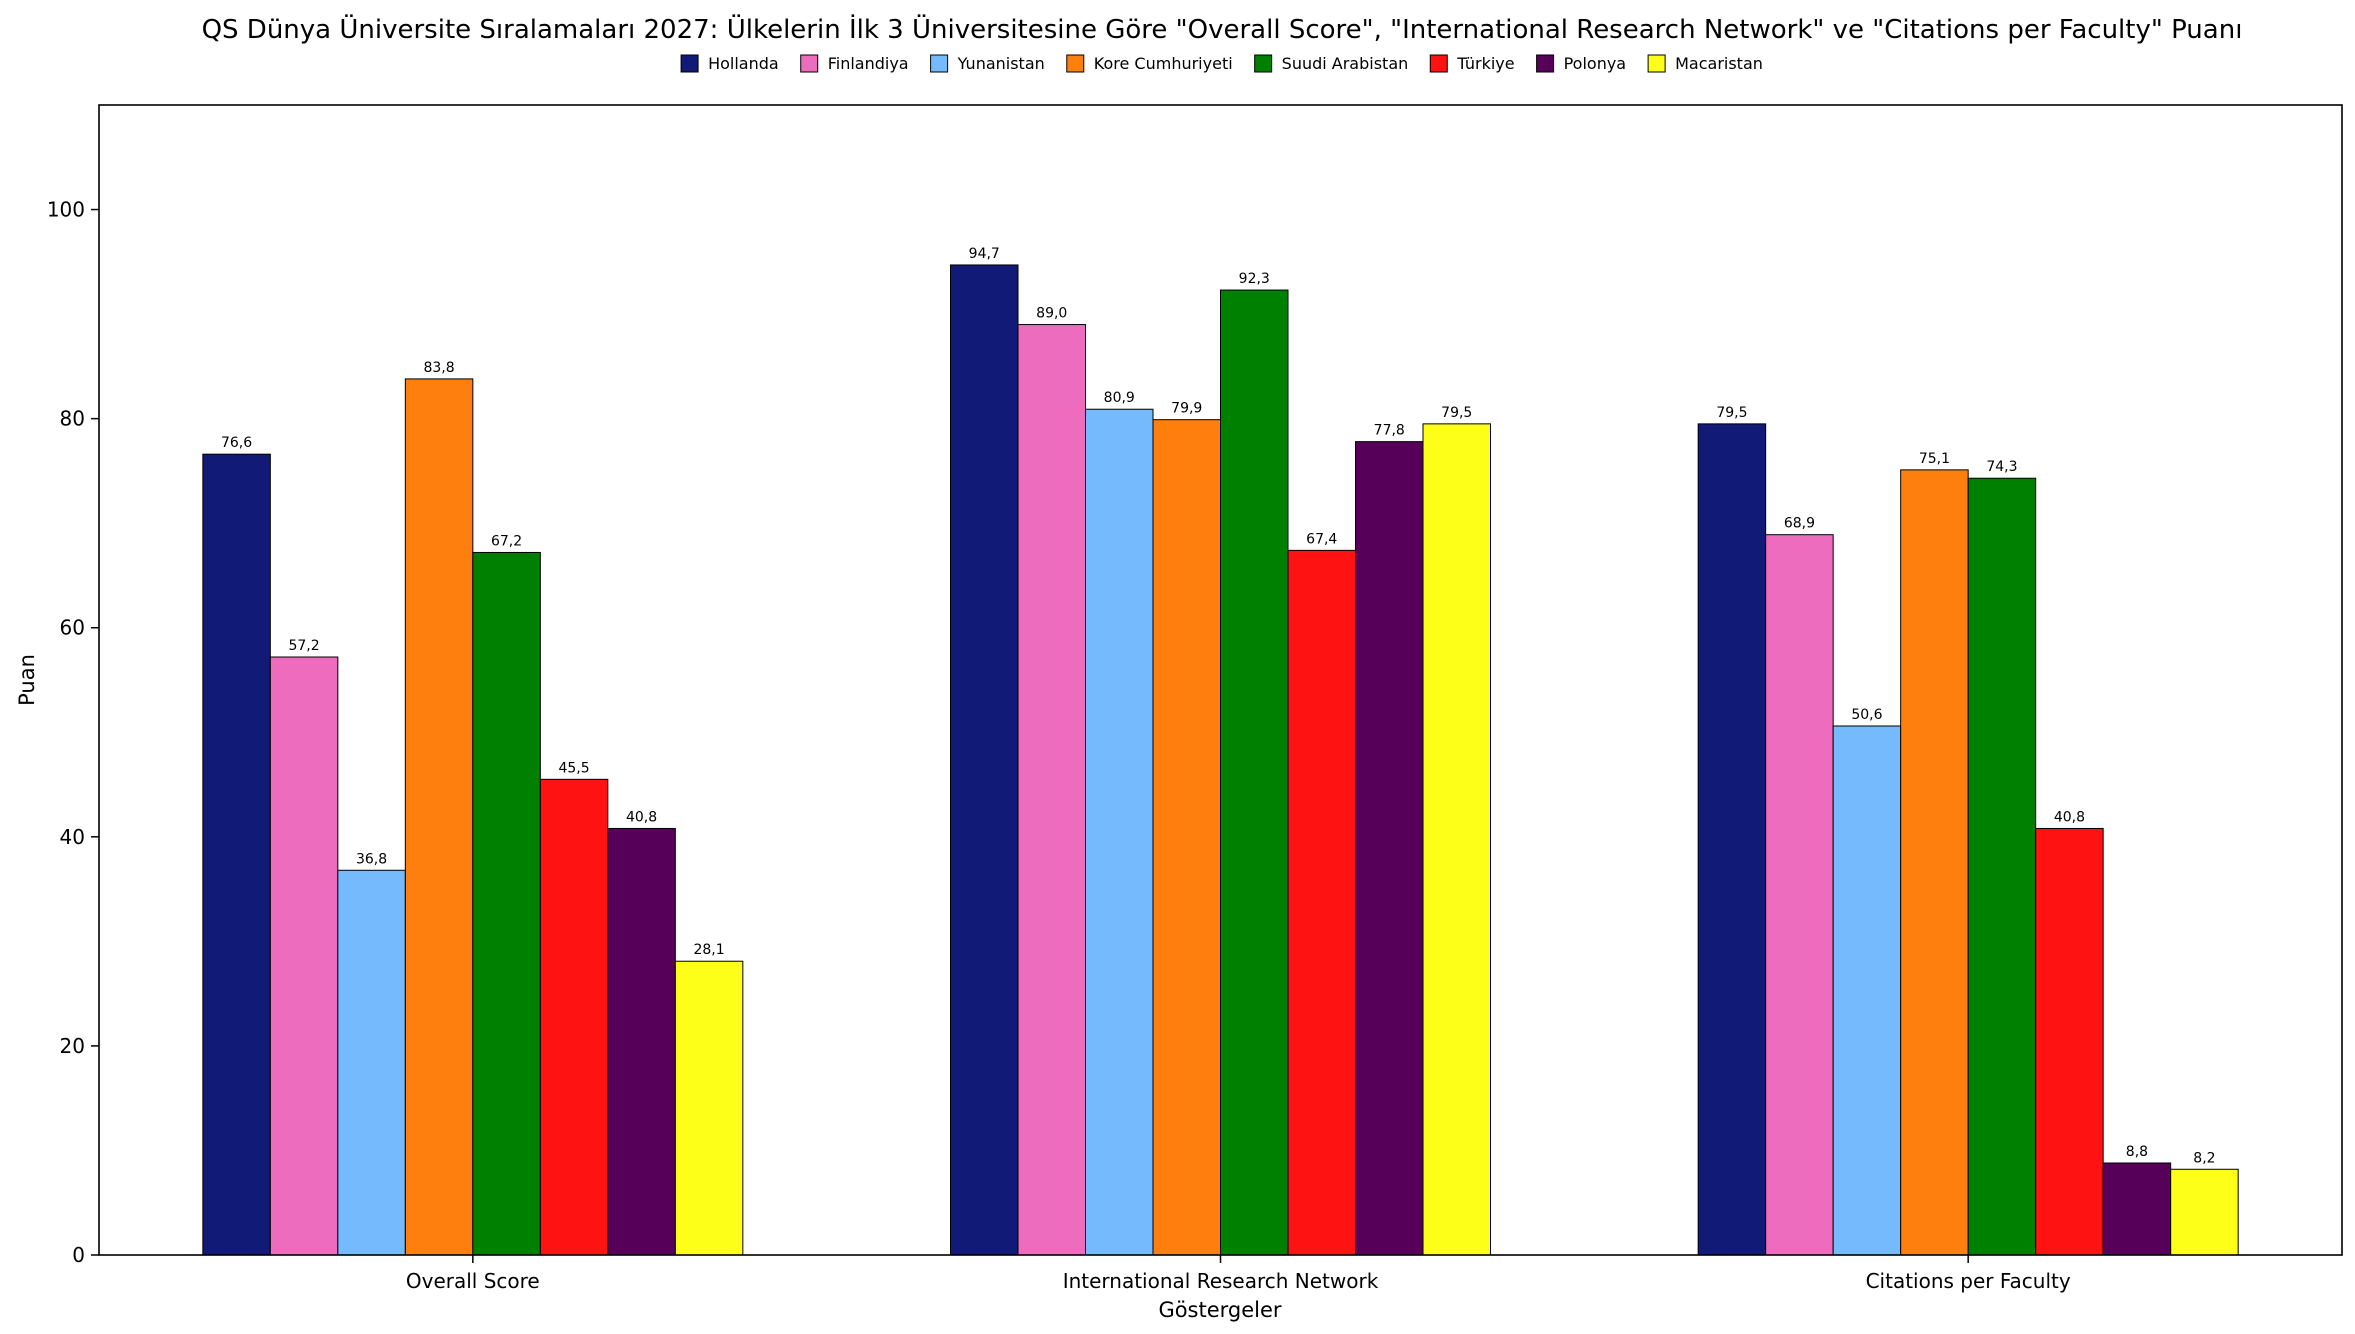  I want to click on data-label: 67,2, so click(506, 541).